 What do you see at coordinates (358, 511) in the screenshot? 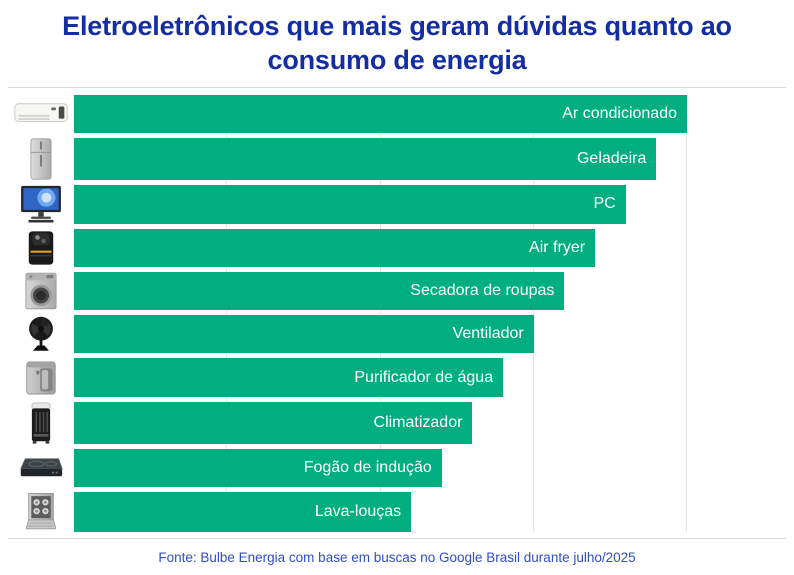
I see `bar-label: Lava-louças` at bounding box center [358, 511].